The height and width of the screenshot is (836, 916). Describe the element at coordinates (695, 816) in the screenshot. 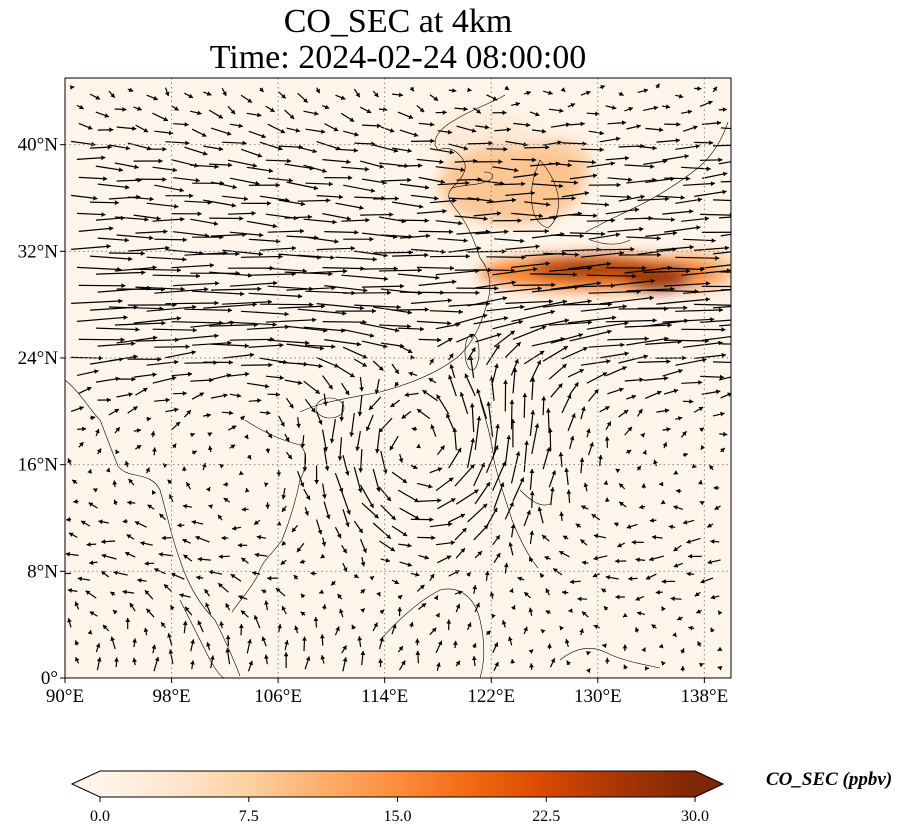

I see `colorbar-tick-label: 30.0` at that location.